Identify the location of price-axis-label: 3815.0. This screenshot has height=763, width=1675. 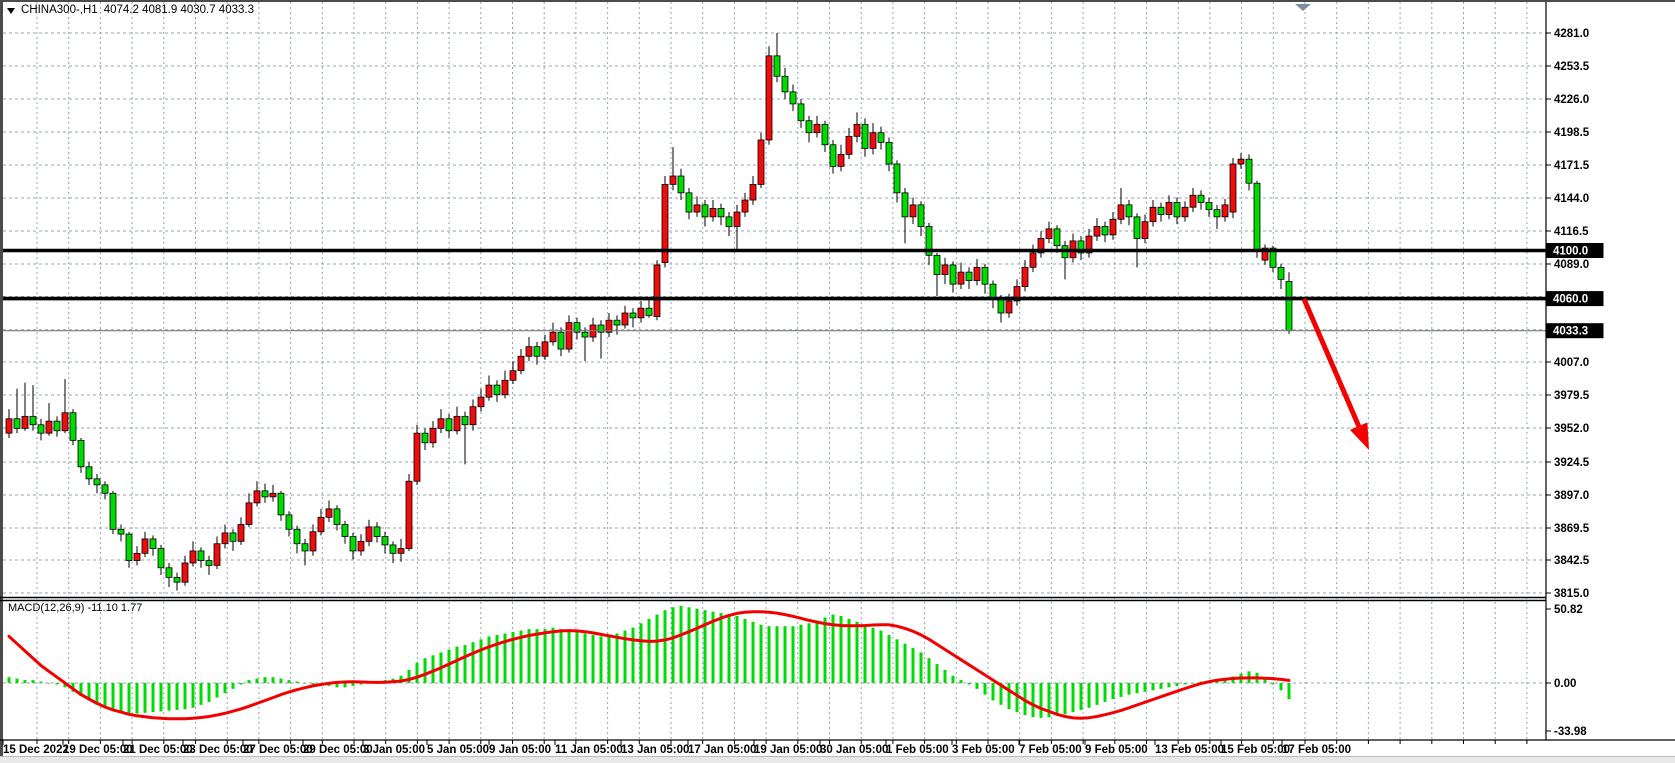
(1571, 594).